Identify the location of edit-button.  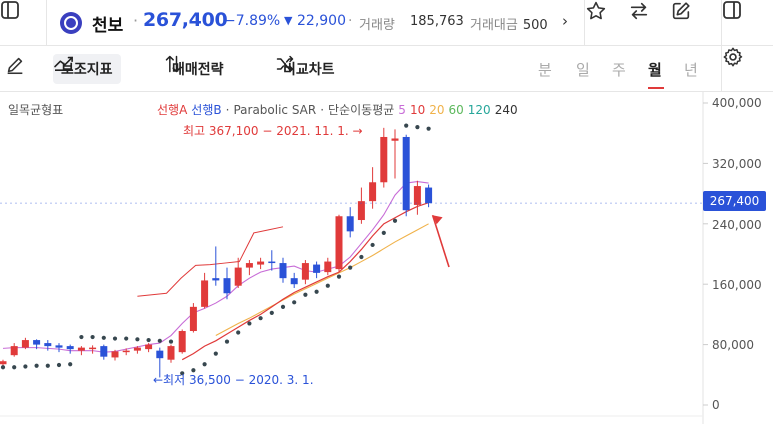
(693, 23).